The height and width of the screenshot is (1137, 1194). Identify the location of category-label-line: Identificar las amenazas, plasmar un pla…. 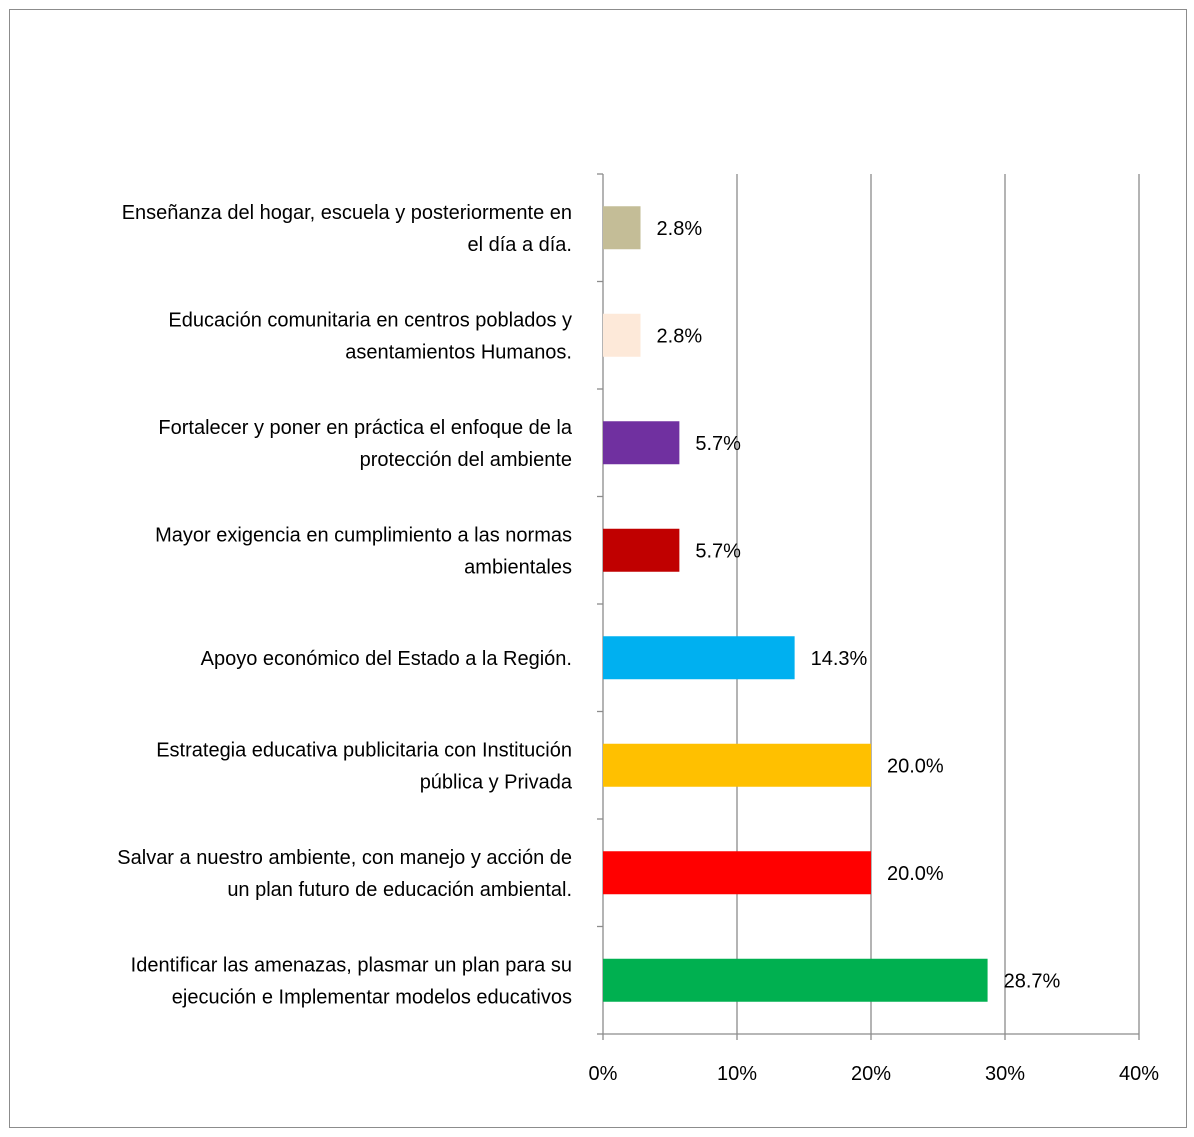
(351, 965).